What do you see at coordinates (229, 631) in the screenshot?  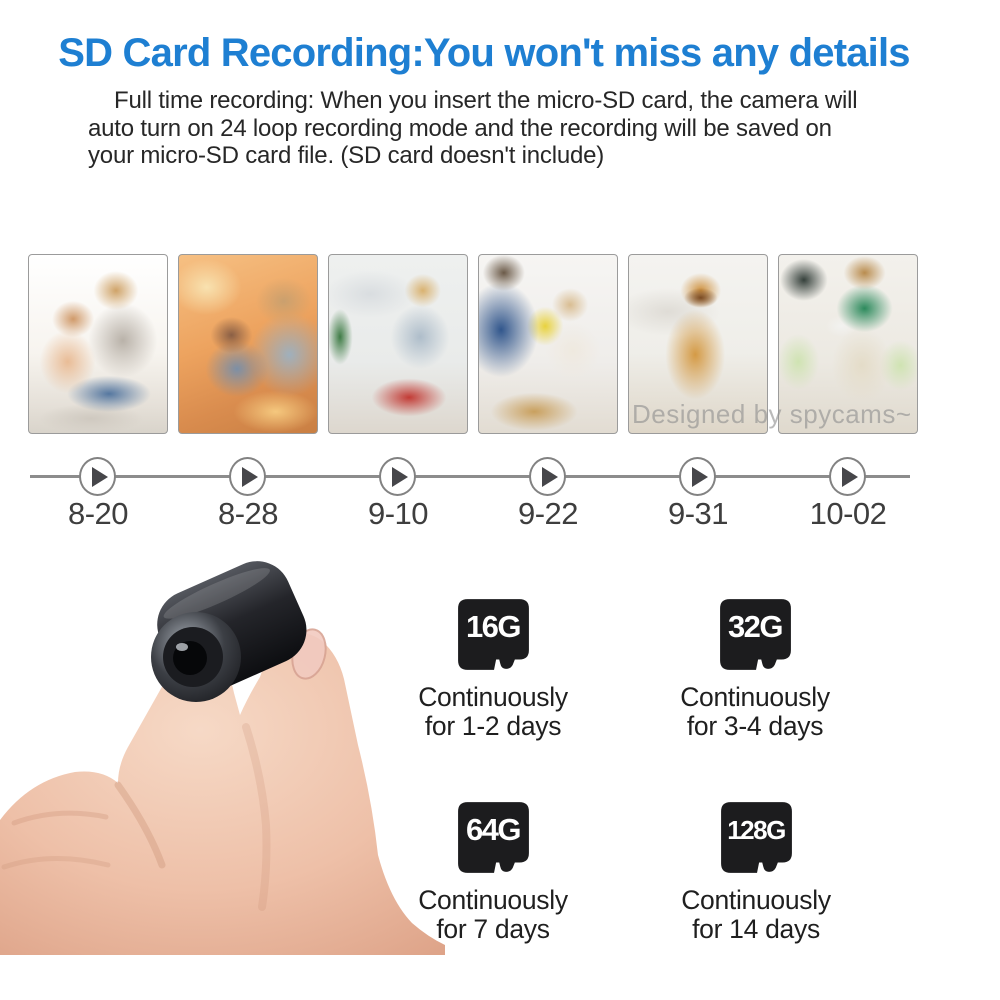 I see `mini-camera` at bounding box center [229, 631].